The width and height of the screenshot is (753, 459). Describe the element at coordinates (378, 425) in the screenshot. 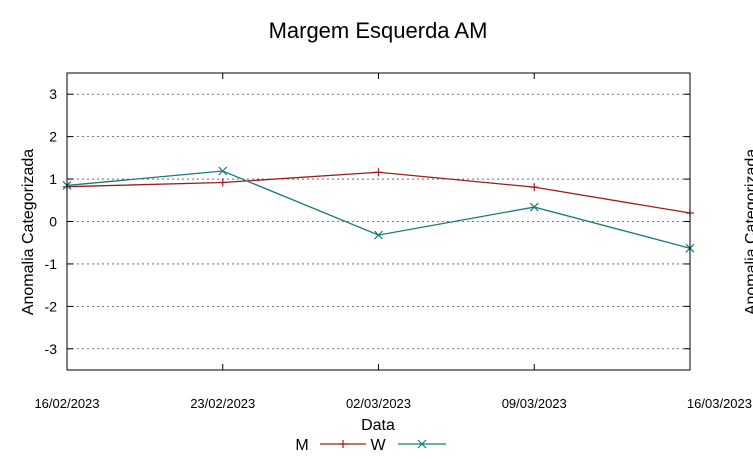

I see `x-axis-label: Data` at that location.